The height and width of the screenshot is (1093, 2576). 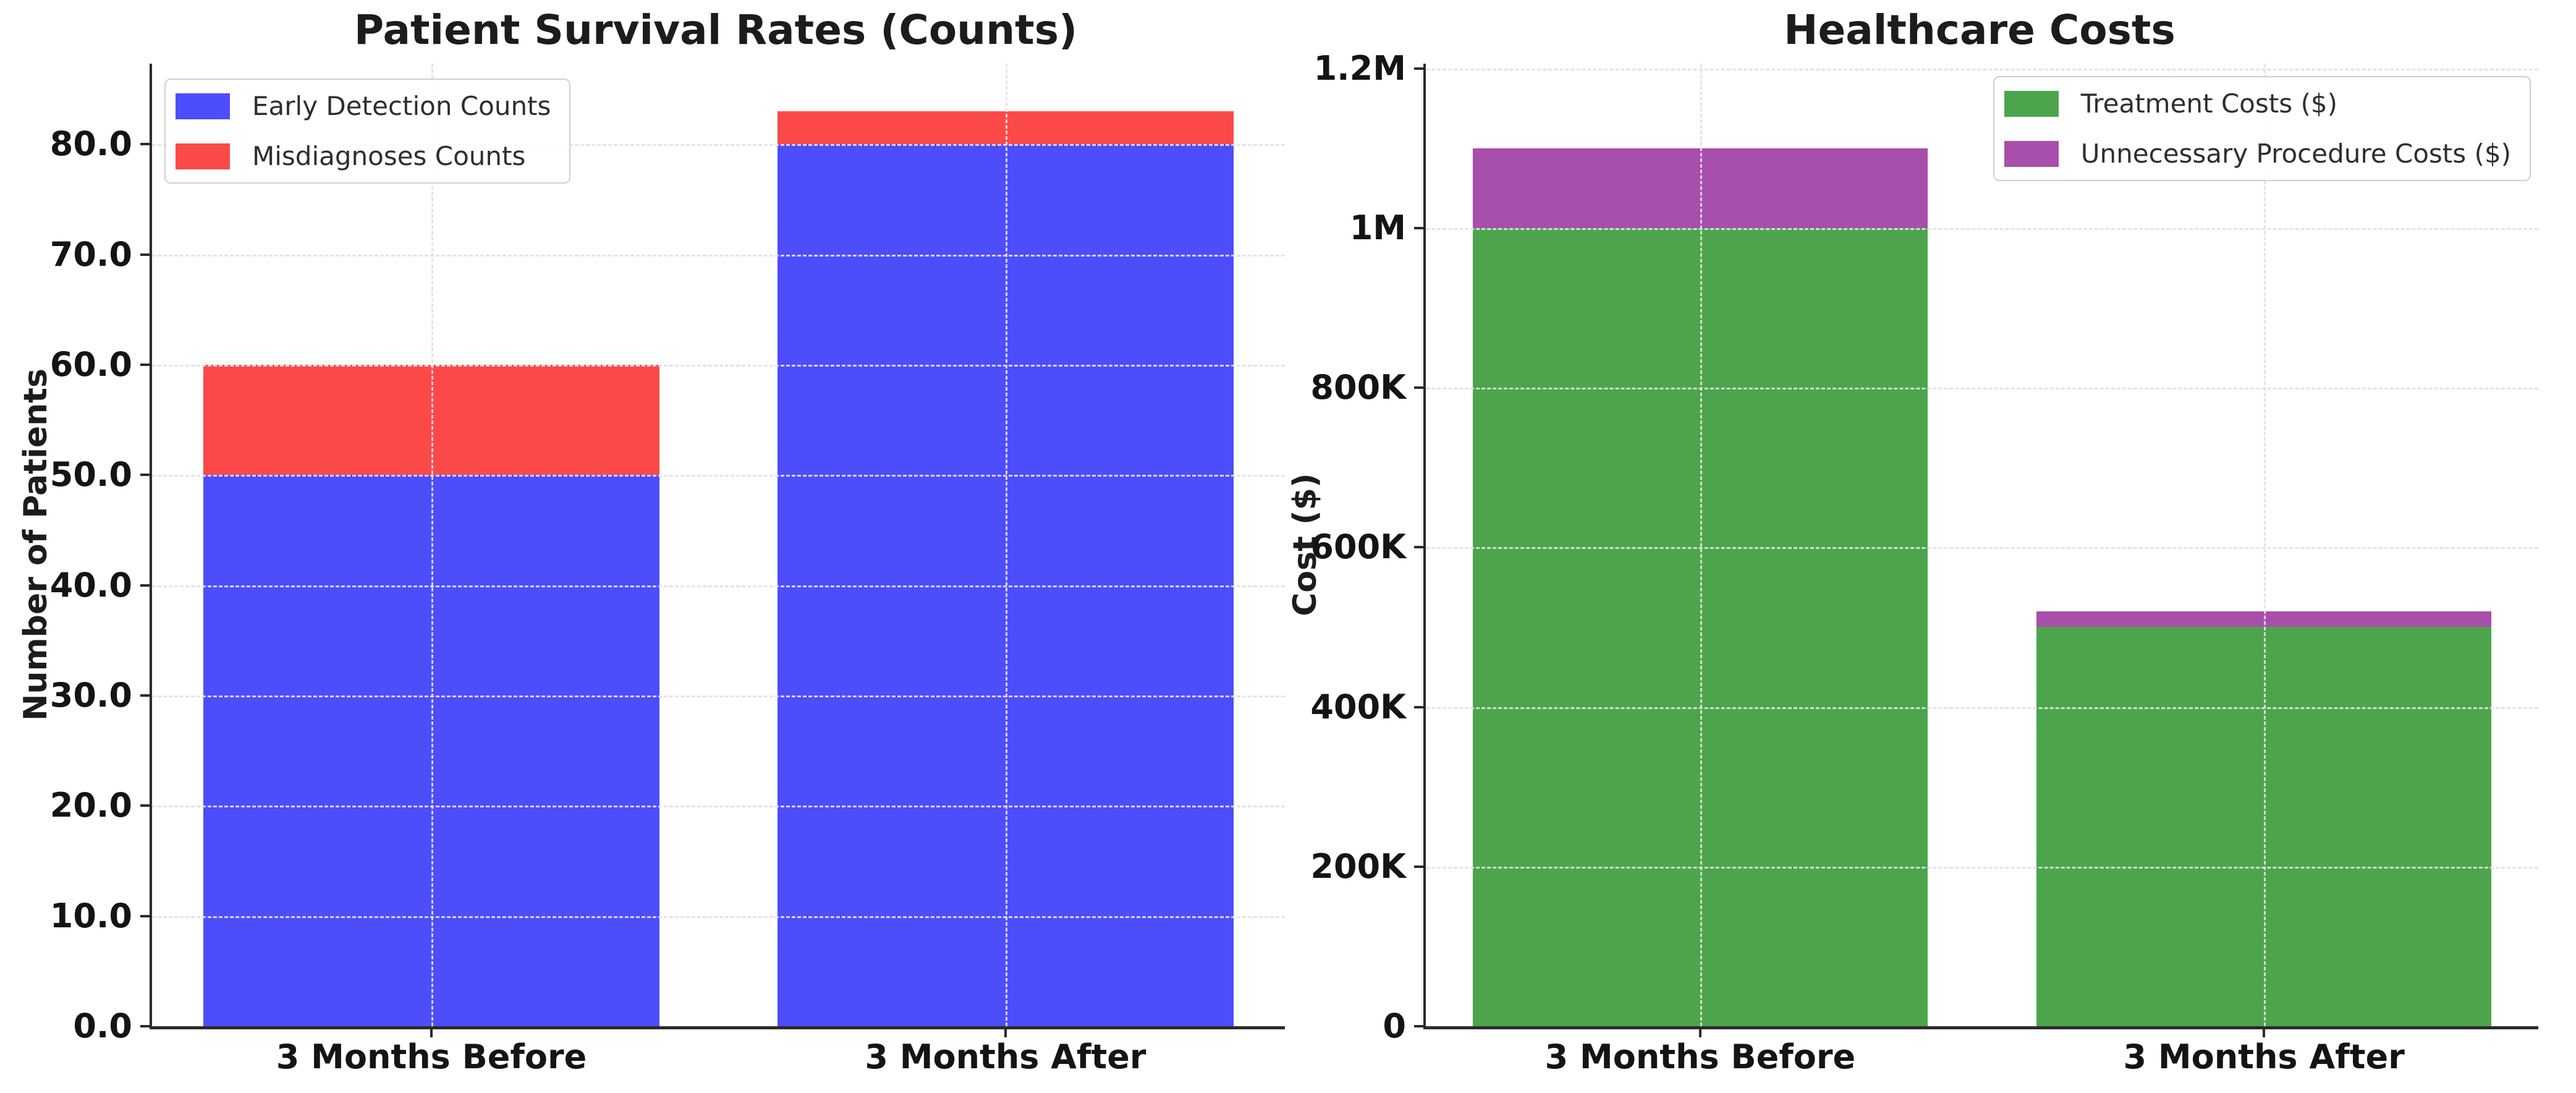 I want to click on y-tick-label: 60.0, so click(x=90, y=364).